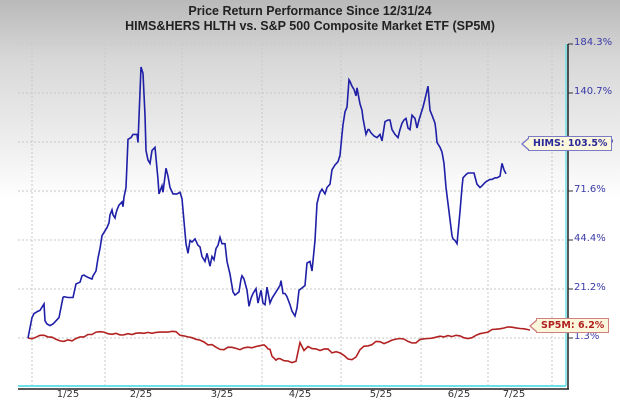 This screenshot has width=620, height=404. Describe the element at coordinates (590, 189) in the screenshot. I see `y-tick-label: 71.6%` at that location.